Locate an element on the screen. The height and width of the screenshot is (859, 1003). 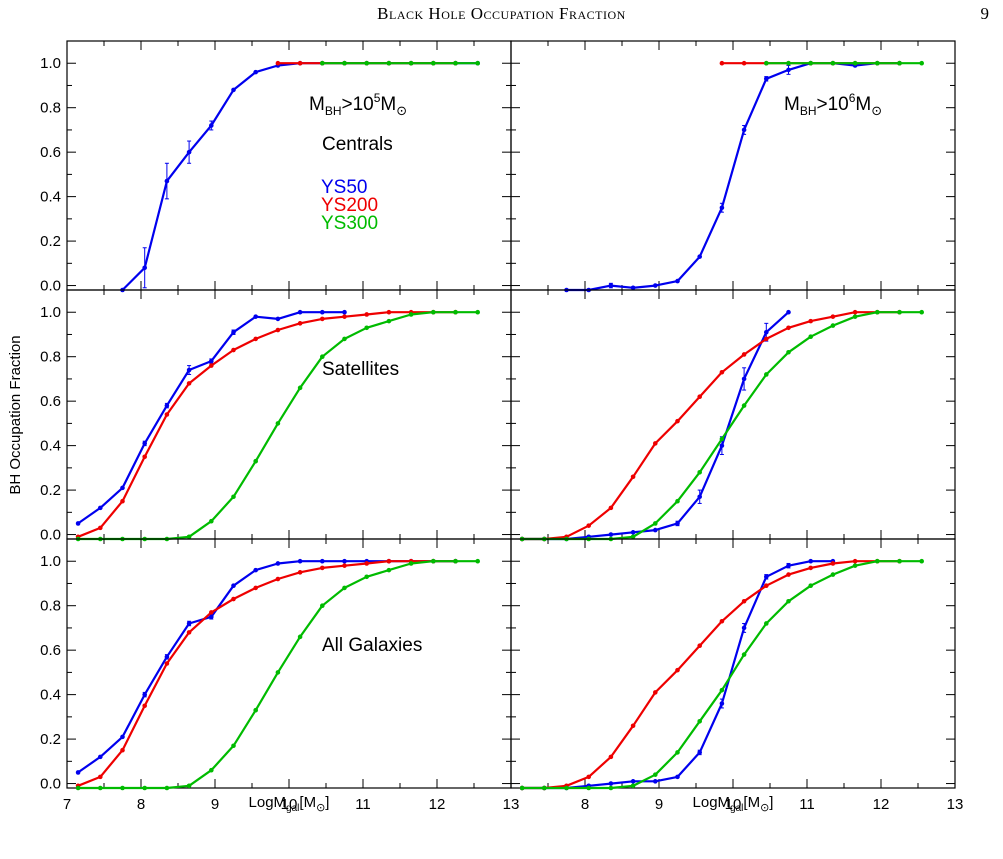
x-tick-label: 7 is located at coordinates (67, 804).